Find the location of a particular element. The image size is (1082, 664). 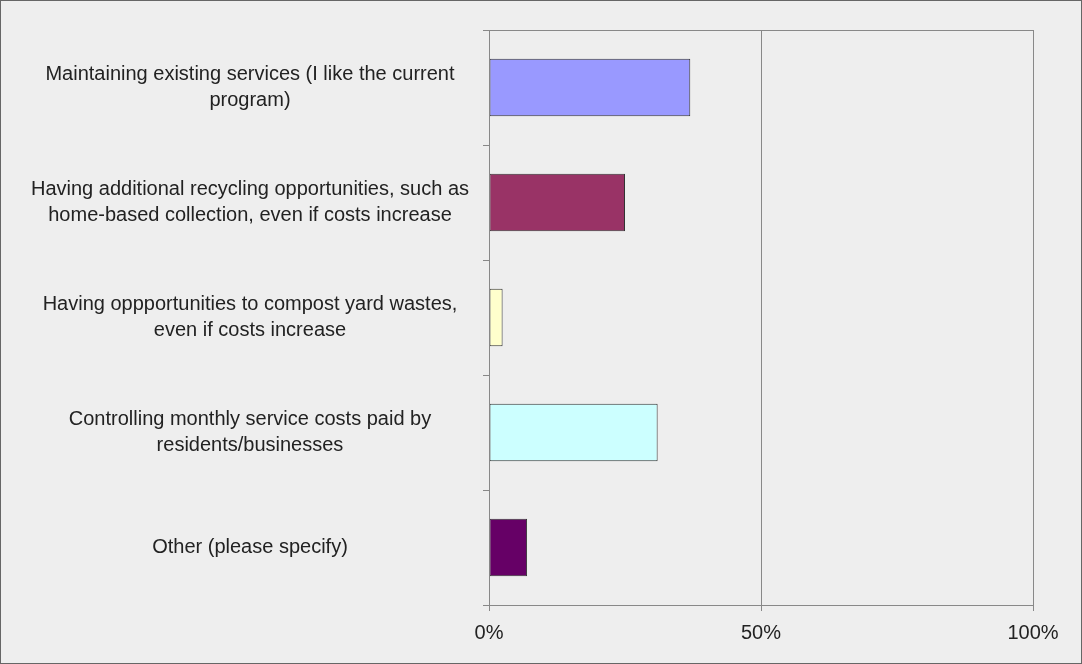

x-tick-label: 0% is located at coordinates (489, 631).